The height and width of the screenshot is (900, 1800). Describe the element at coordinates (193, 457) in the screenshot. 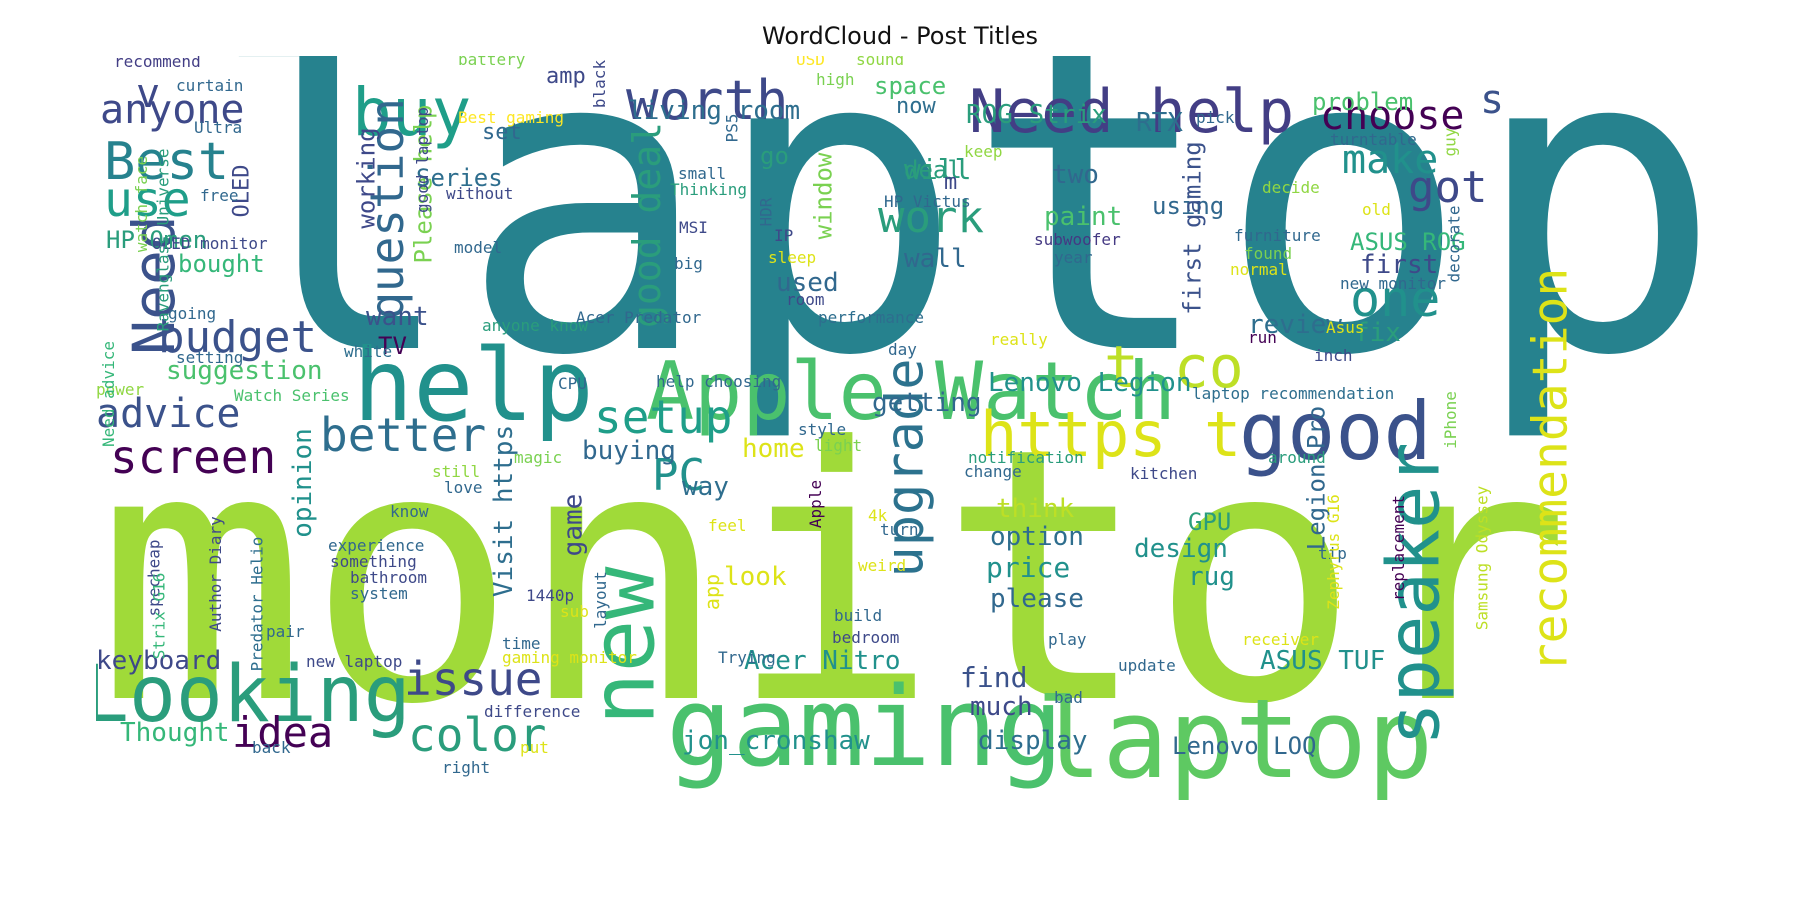

I see `word-screen: screen` at that location.